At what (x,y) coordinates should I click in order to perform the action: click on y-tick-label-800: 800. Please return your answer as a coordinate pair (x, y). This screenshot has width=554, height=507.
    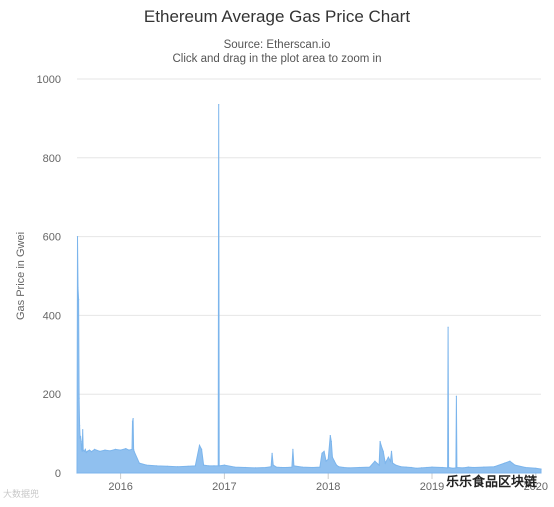
    Looking at the image, I should click on (52, 159).